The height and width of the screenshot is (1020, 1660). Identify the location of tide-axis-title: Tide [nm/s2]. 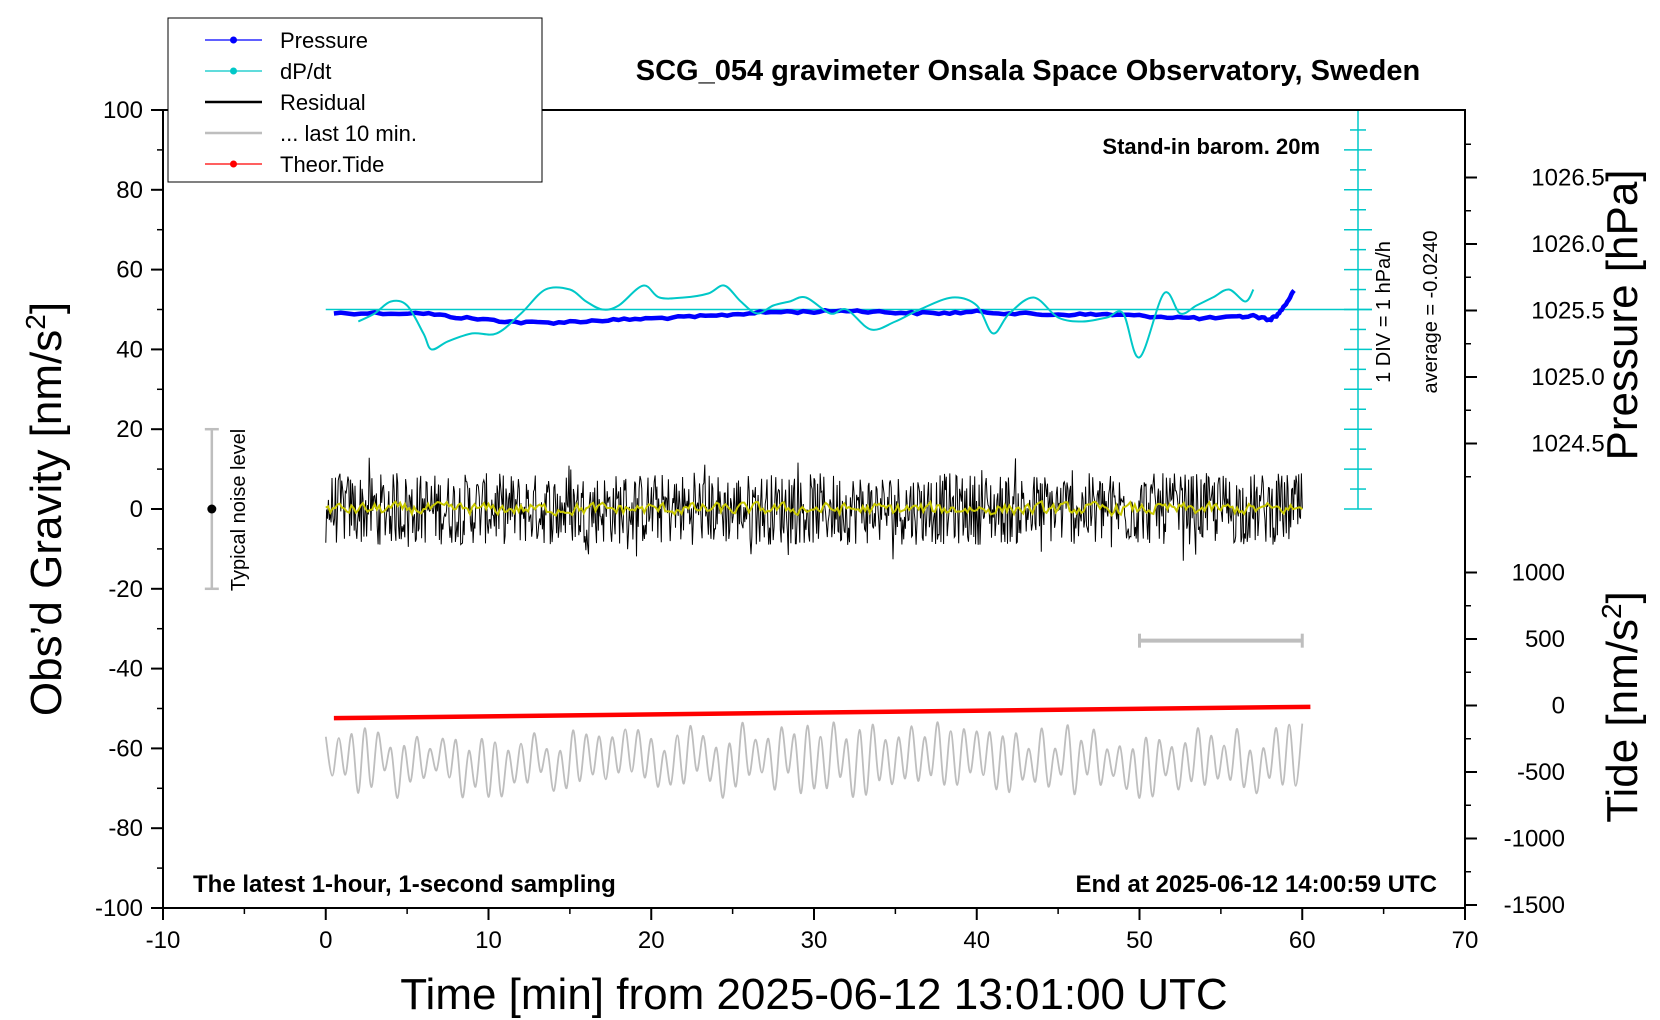
(1621, 707).